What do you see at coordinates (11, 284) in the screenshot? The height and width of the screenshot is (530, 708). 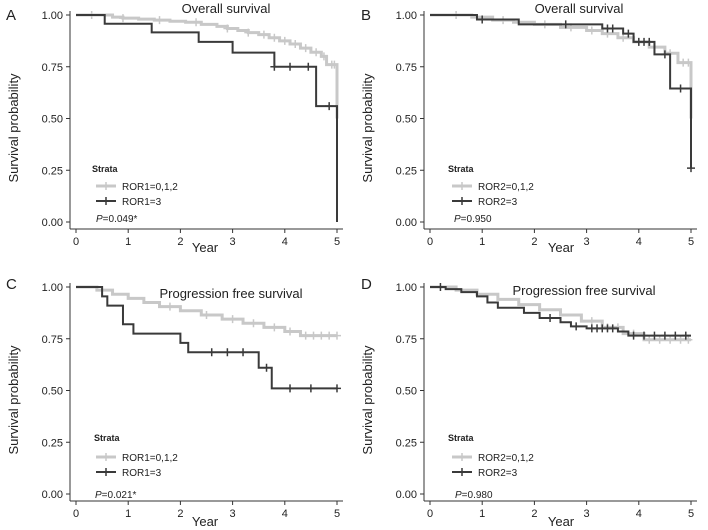 I see `panel-label: C` at bounding box center [11, 284].